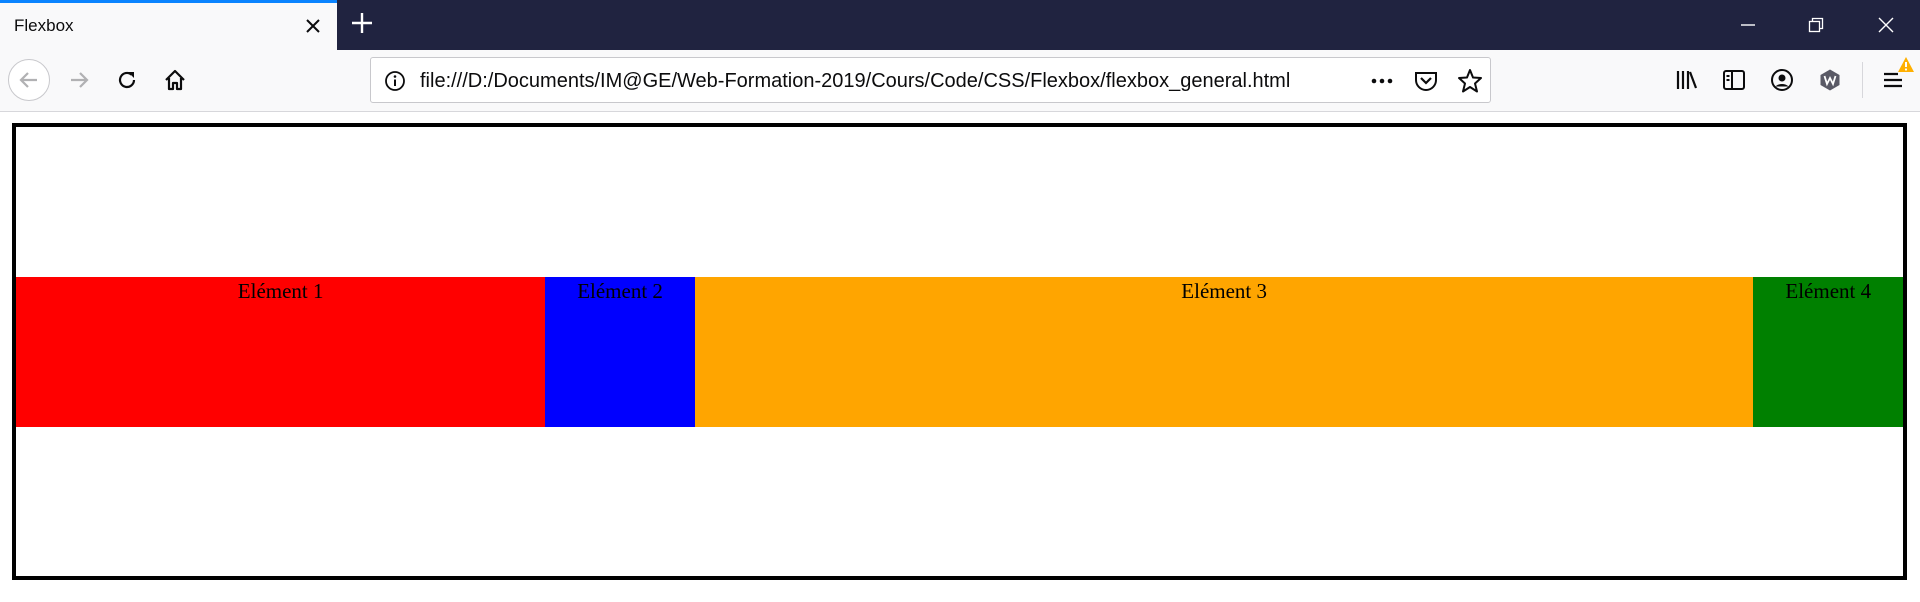 The height and width of the screenshot is (602, 1920). What do you see at coordinates (1906, 65) in the screenshot?
I see `warning-icon` at bounding box center [1906, 65].